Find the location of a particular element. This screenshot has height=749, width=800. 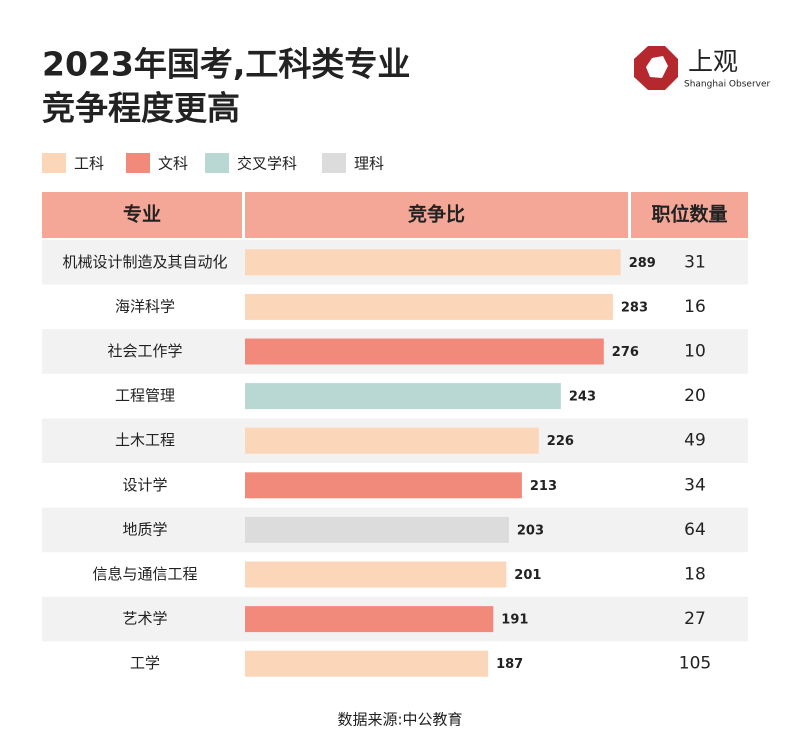

positions-label: 49 is located at coordinates (695, 441).